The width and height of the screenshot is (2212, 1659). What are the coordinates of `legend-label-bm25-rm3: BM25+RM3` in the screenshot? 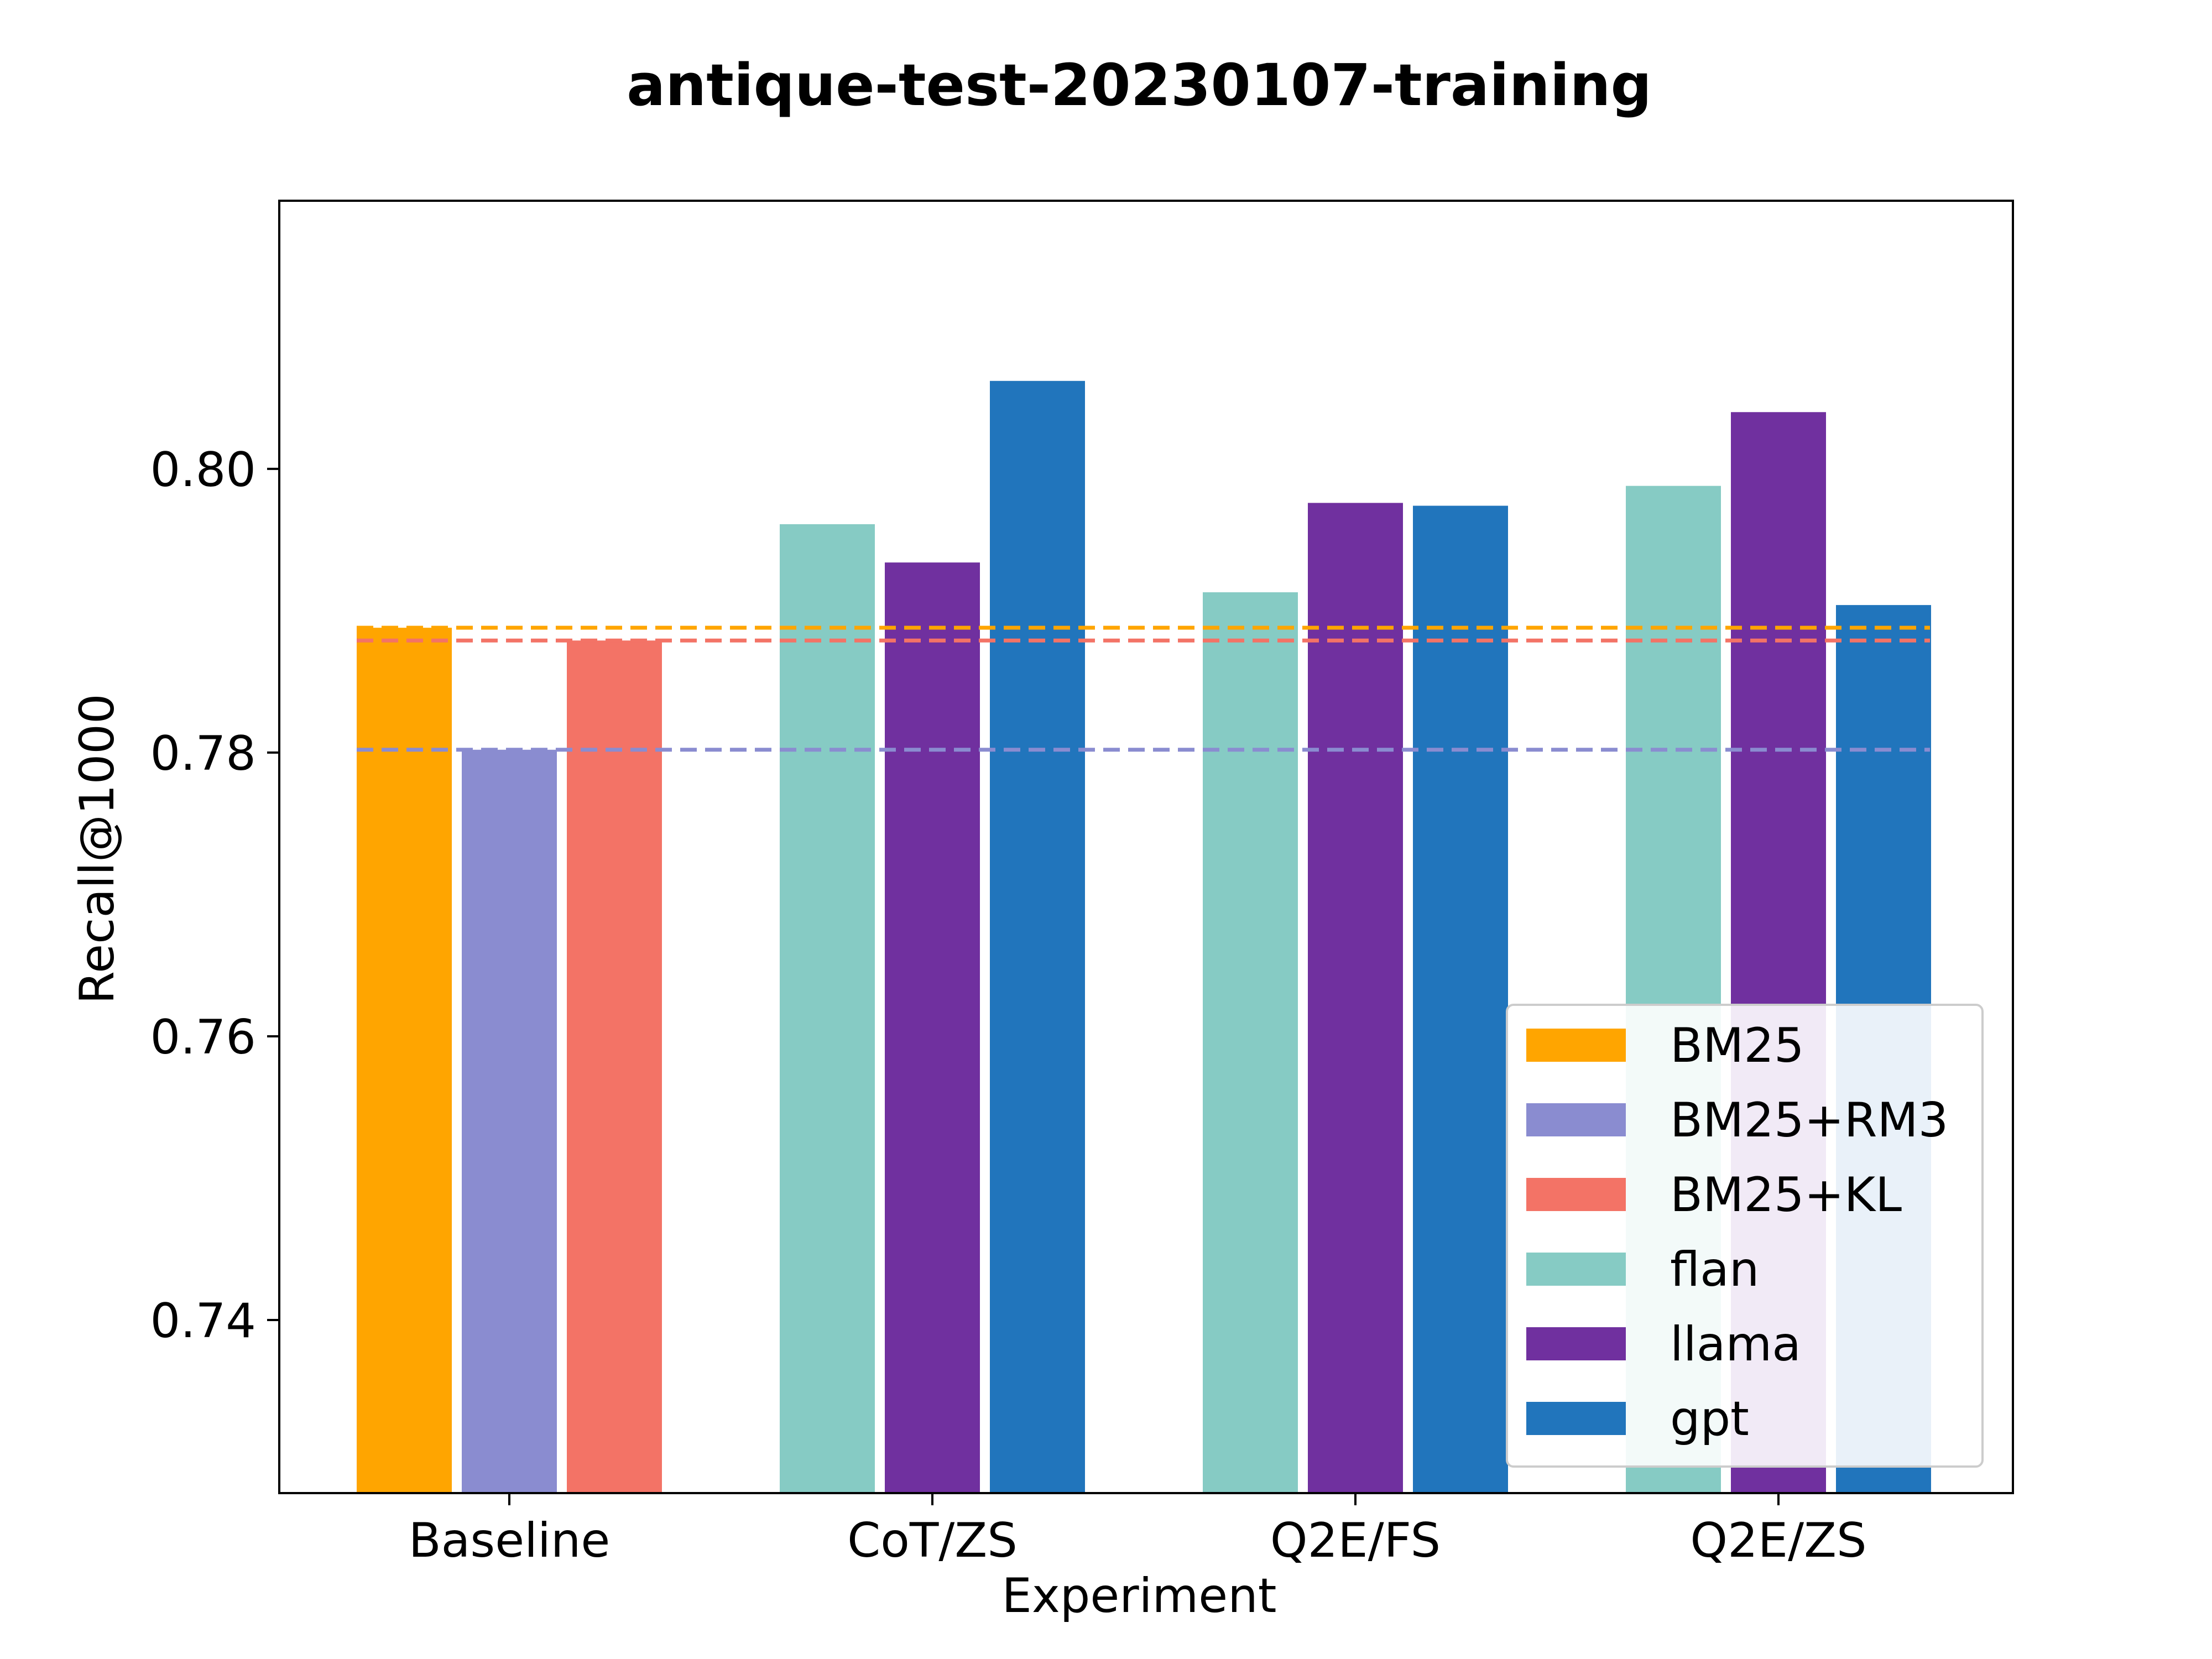 It's located at (1809, 1121).